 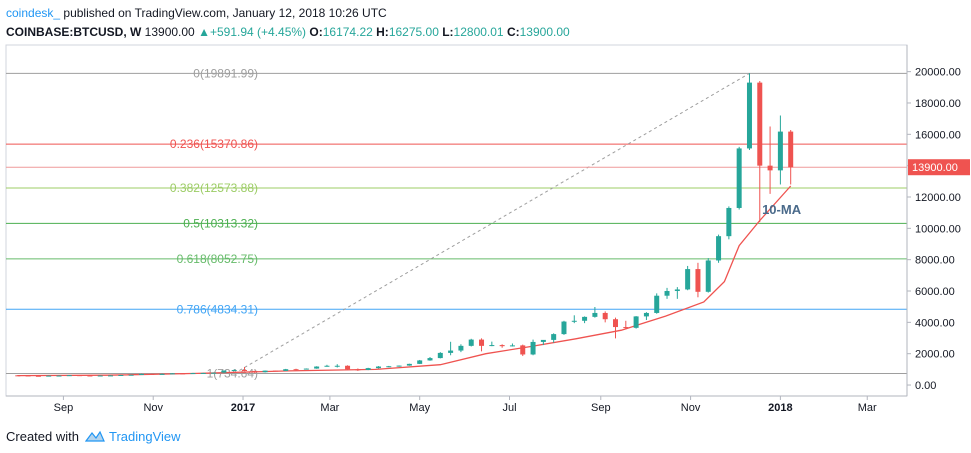 I want to click on price-tick-label: 2000.00, so click(x=935, y=355).